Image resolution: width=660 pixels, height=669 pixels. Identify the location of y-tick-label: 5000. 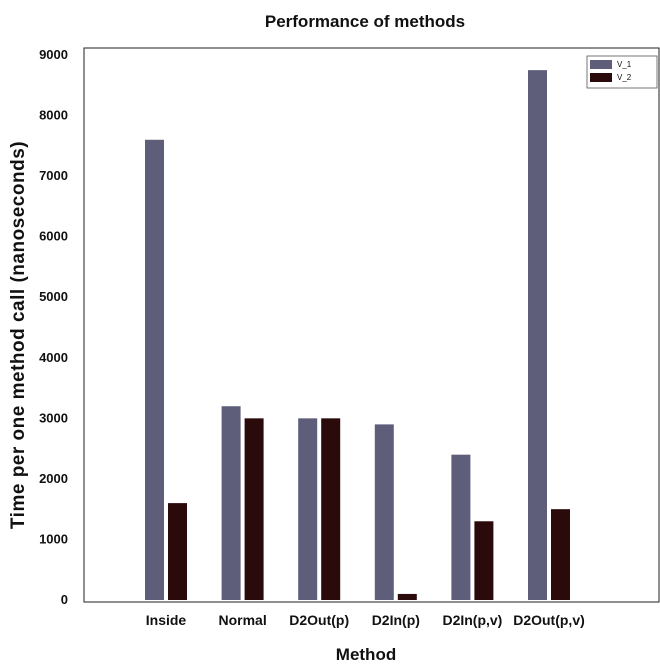
(53, 296).